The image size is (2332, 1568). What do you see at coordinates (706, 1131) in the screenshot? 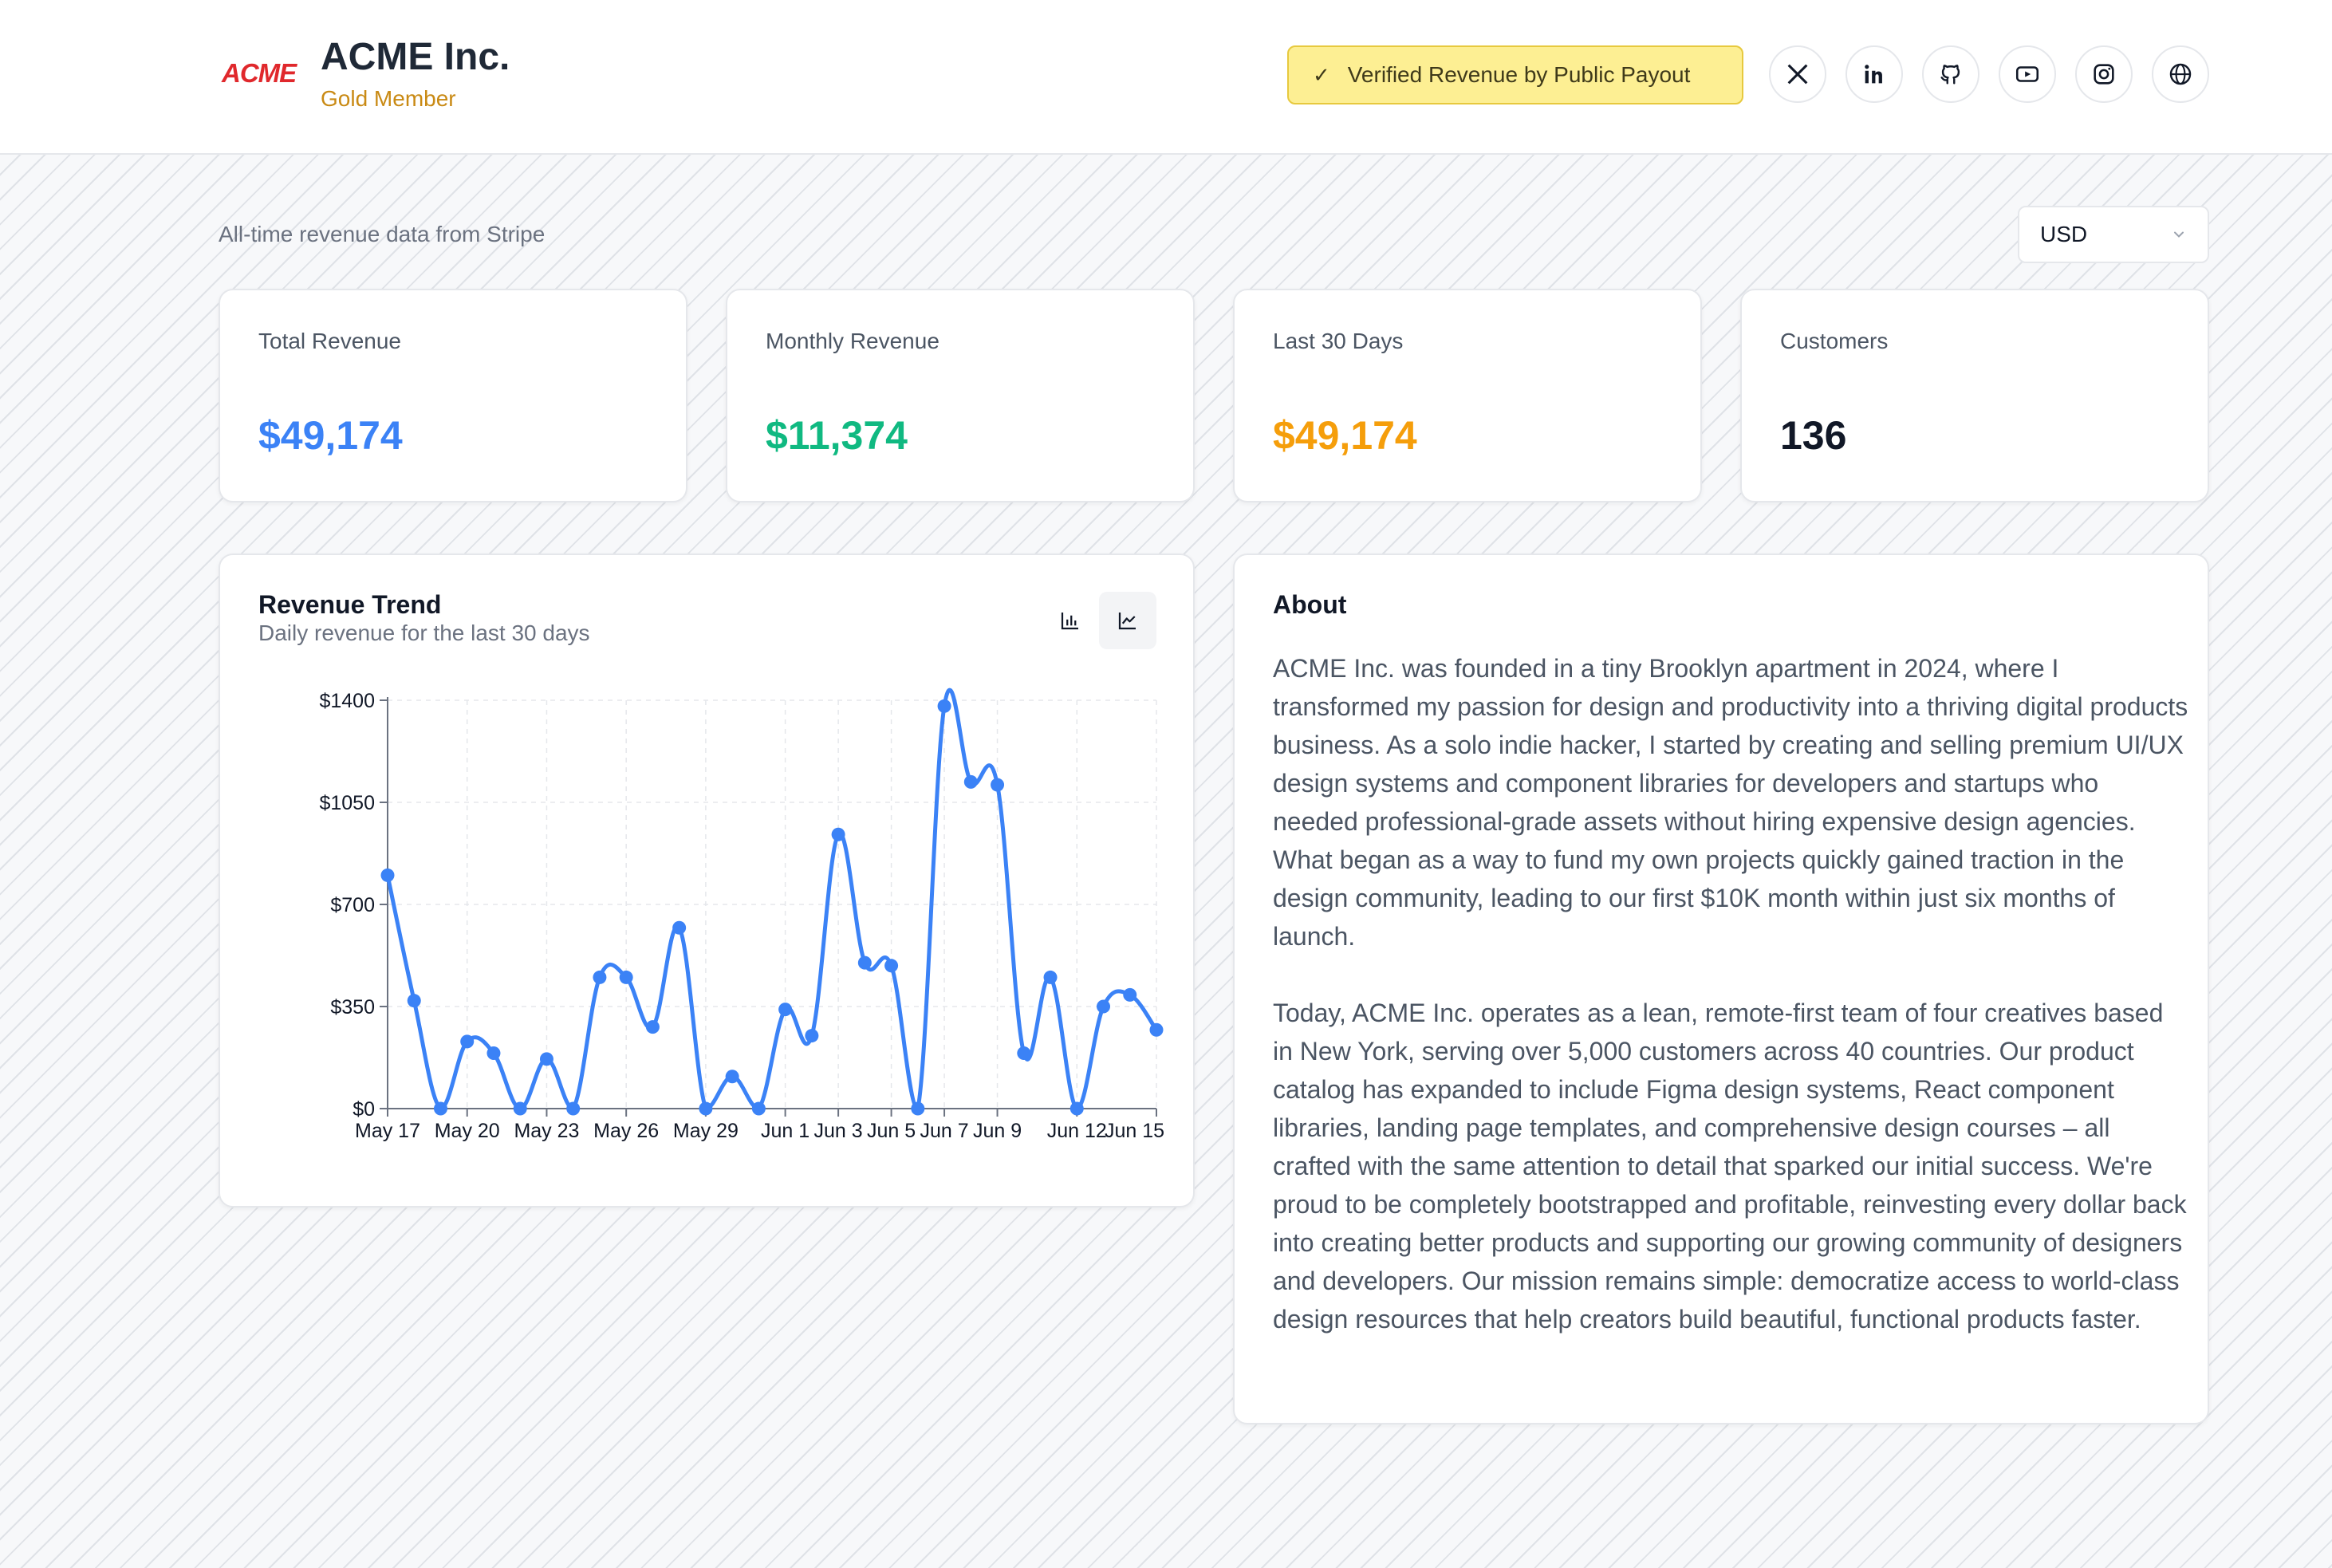
I see `x-tick-label: May 29` at bounding box center [706, 1131].